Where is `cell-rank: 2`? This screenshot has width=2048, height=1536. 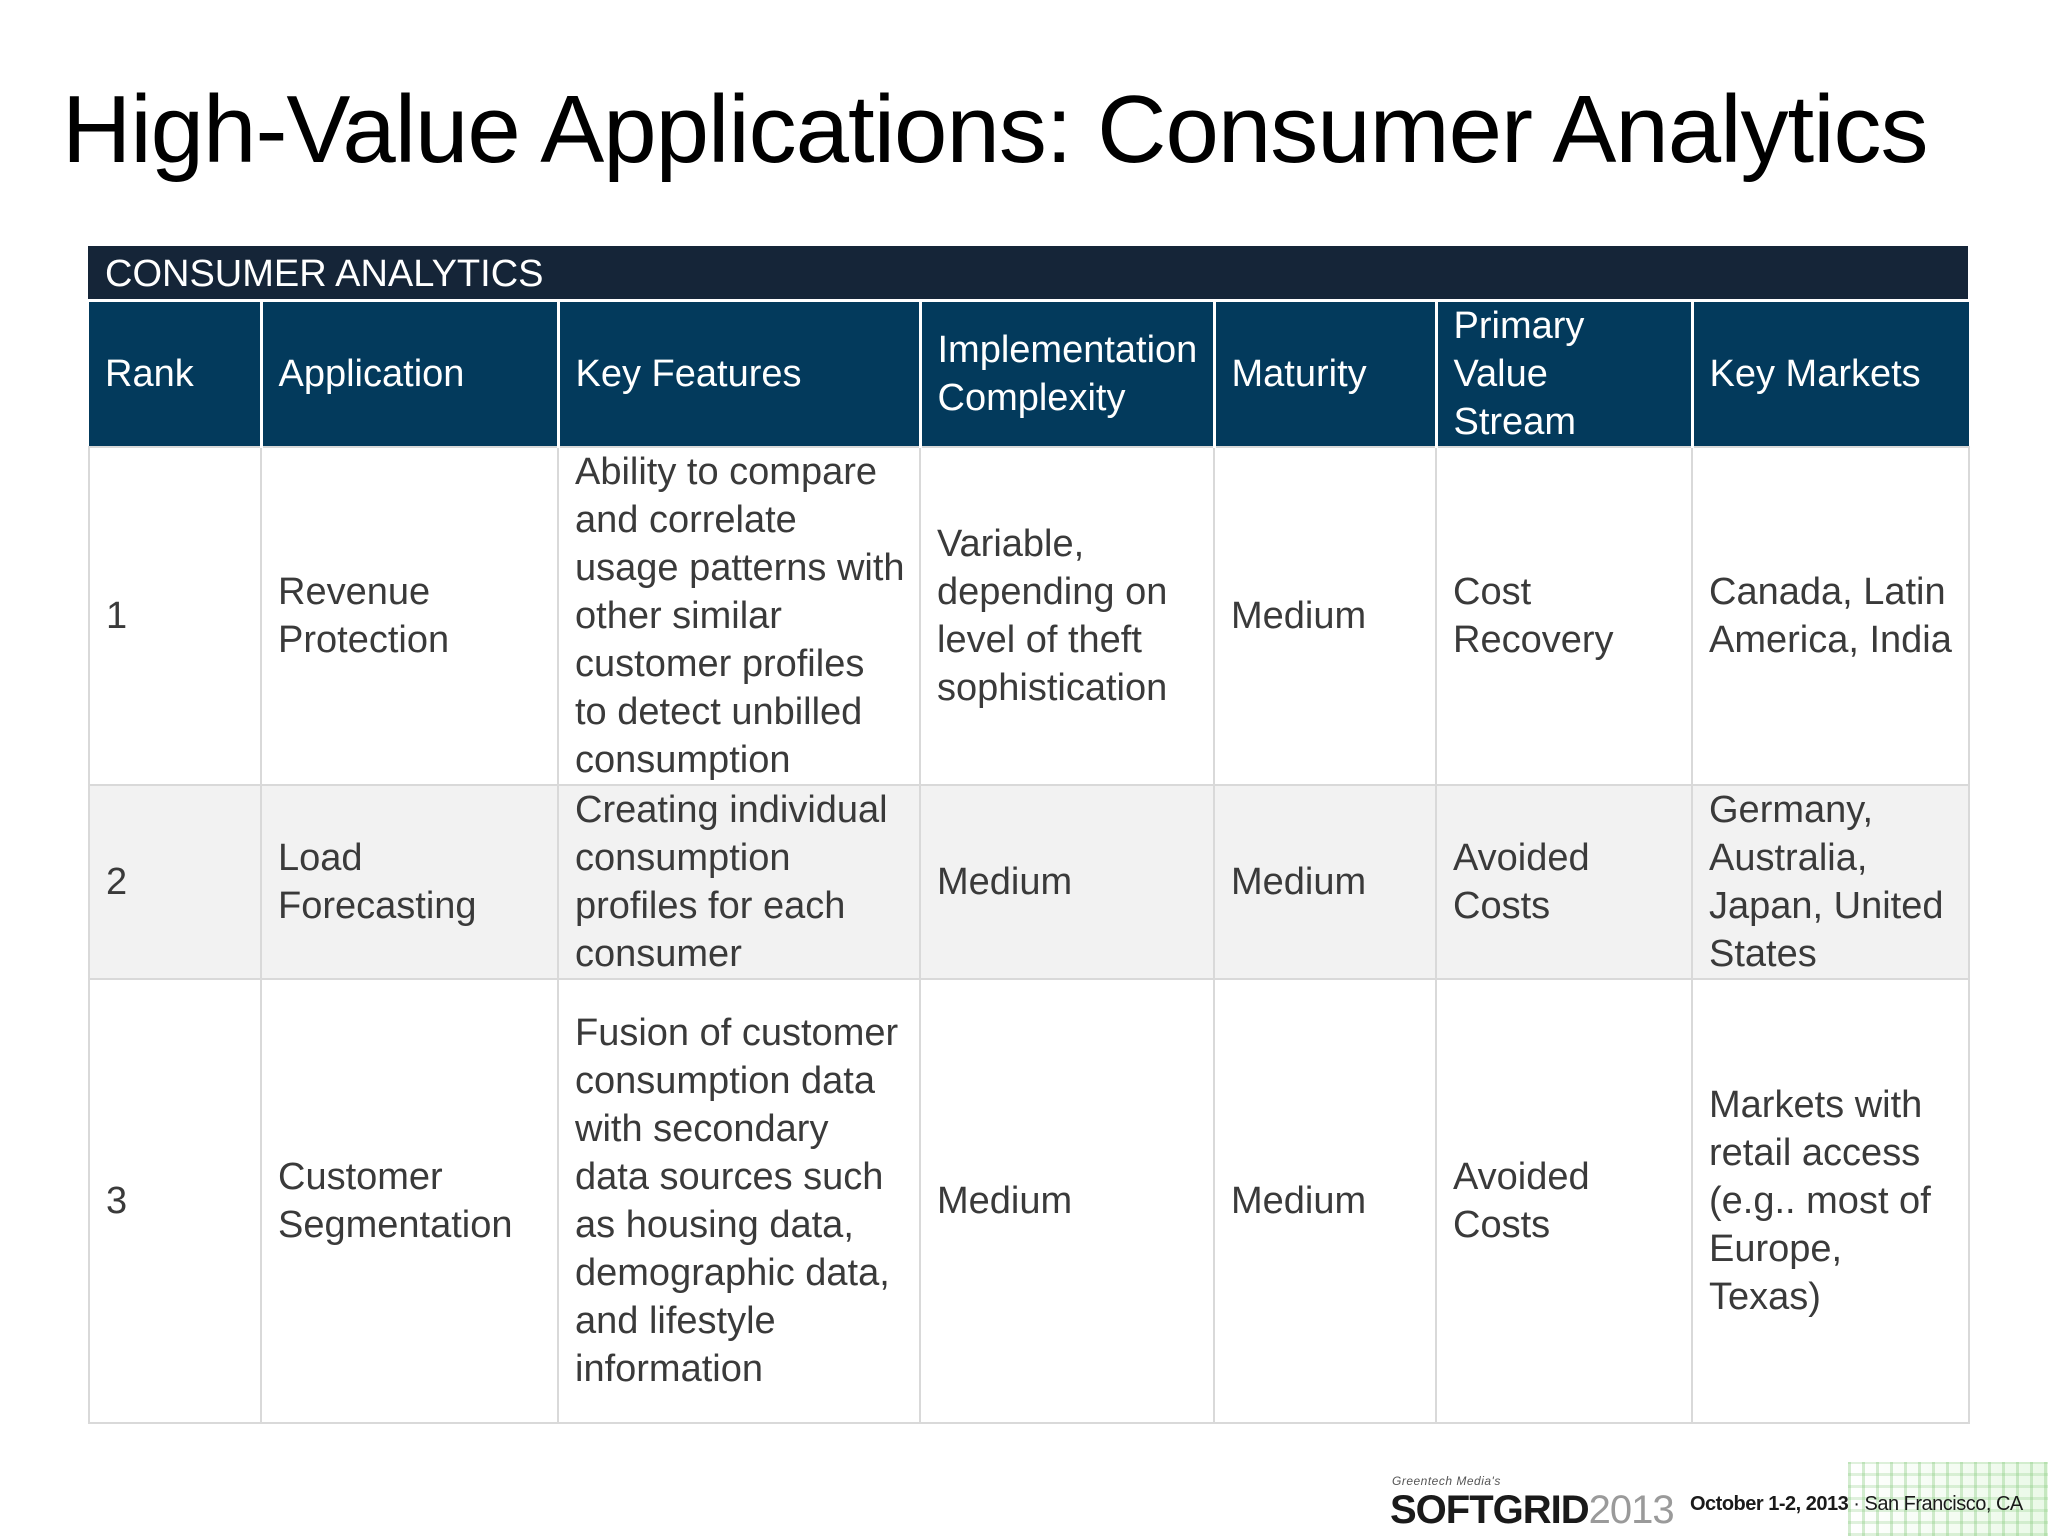
cell-rank: 2 is located at coordinates (175, 882).